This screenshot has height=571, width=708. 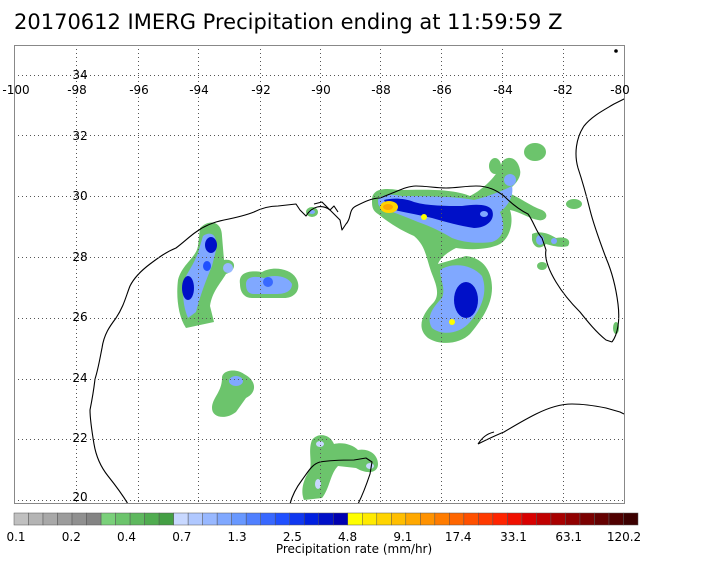 What do you see at coordinates (513, 537) in the screenshot?
I see `colorbar-tick-label: 33.1` at bounding box center [513, 537].